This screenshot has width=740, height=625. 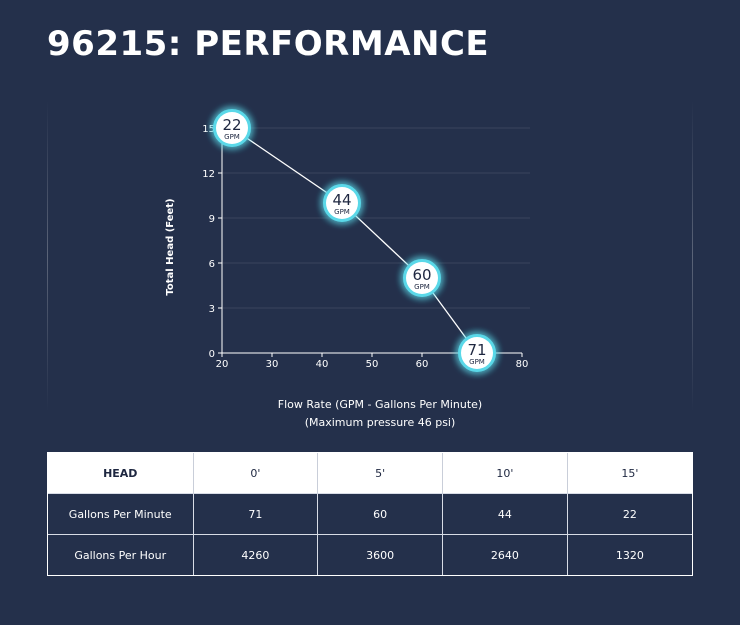 What do you see at coordinates (212, 219) in the screenshot?
I see `y-tick-label: 9` at bounding box center [212, 219].